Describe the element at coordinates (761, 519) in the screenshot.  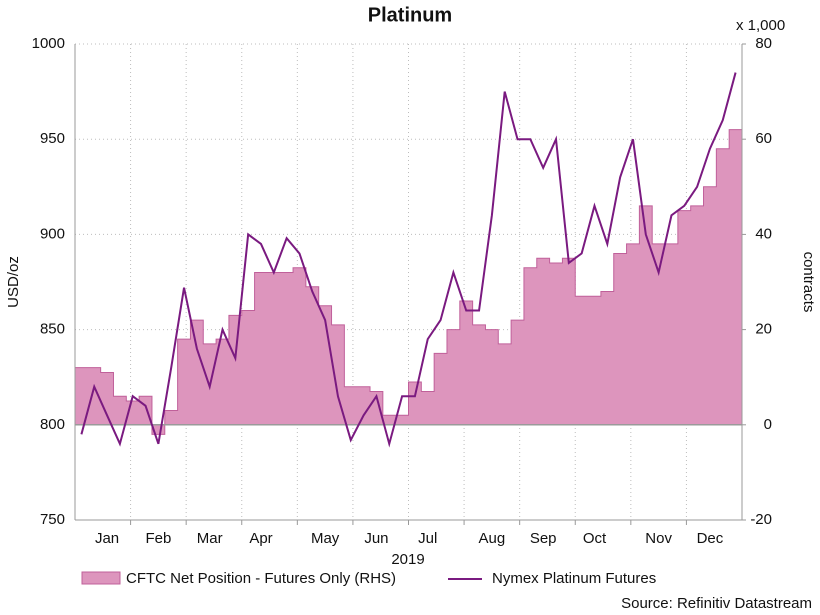
I see `y2-tick-label: -20` at that location.